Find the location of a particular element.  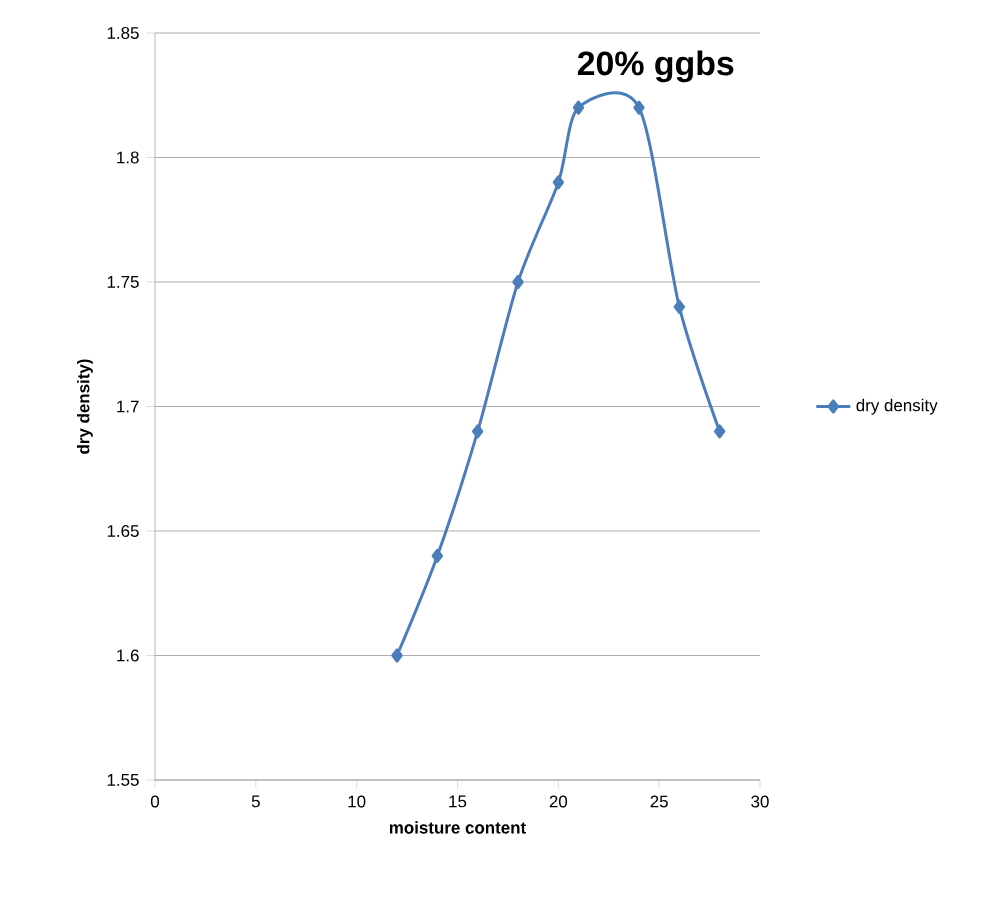

y-tick-label: 1.75 is located at coordinates (123, 282).